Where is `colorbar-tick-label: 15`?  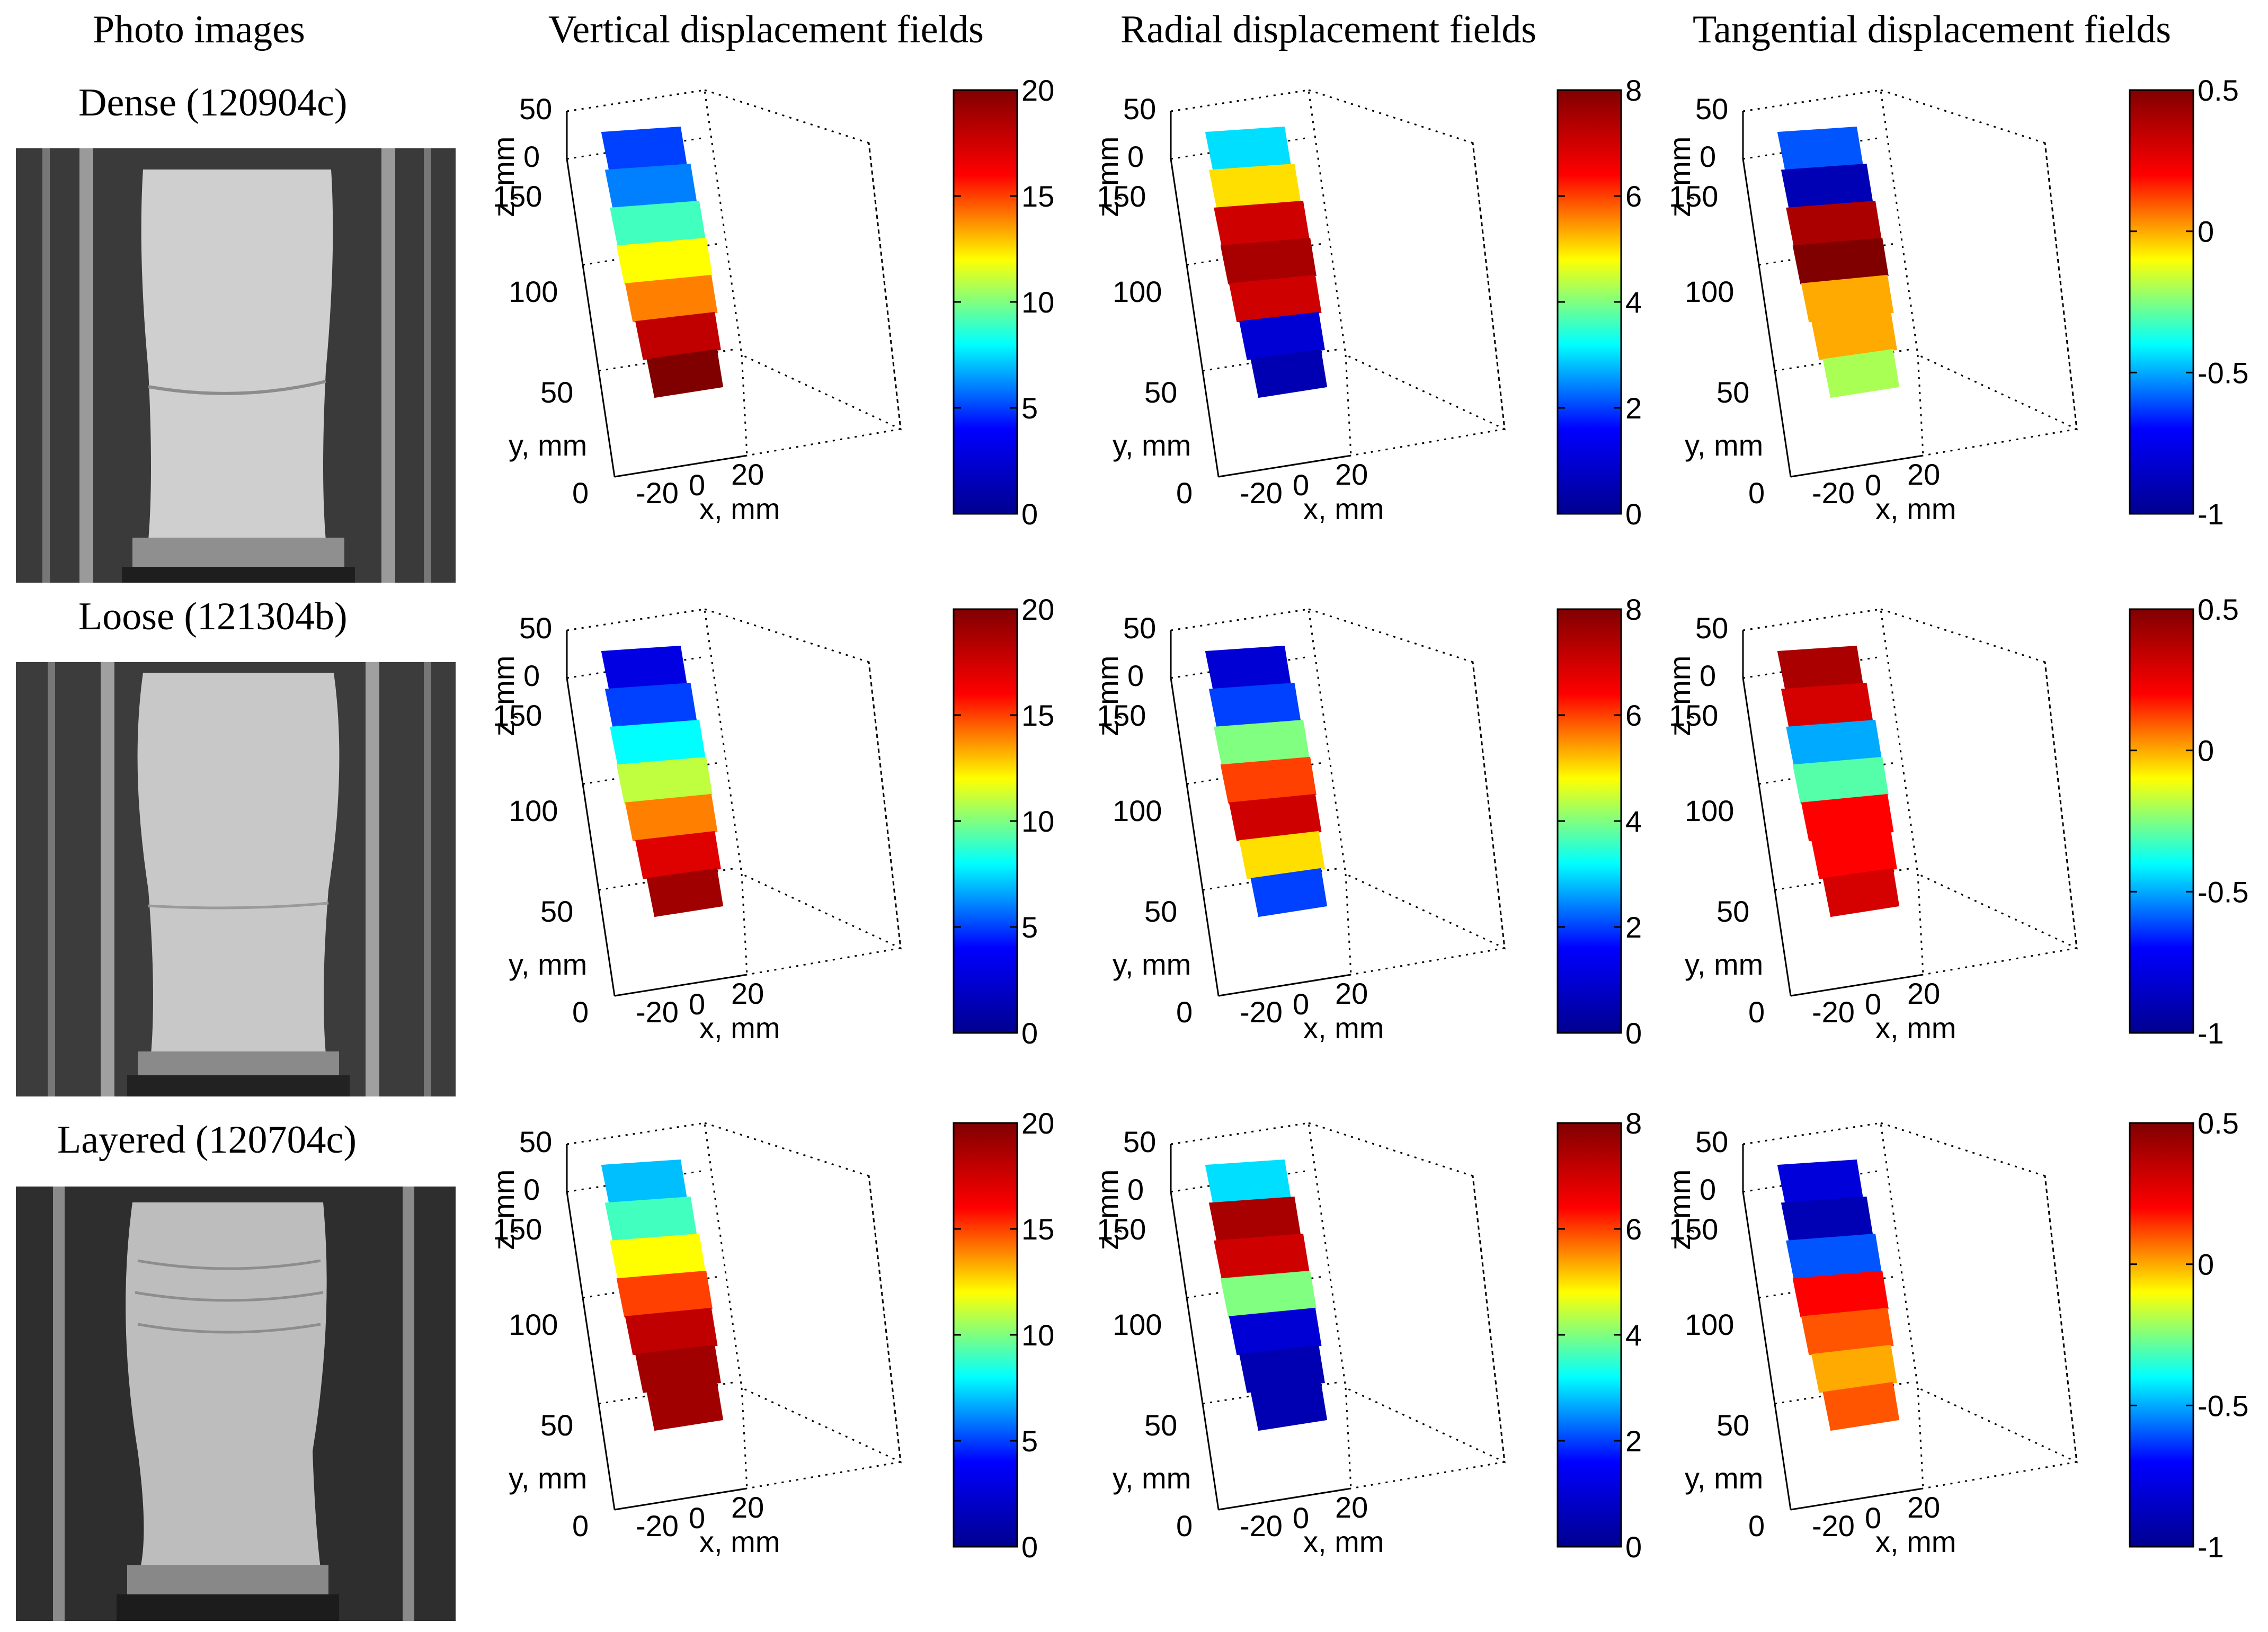
colorbar-tick-label: 15 is located at coordinates (1037, 715).